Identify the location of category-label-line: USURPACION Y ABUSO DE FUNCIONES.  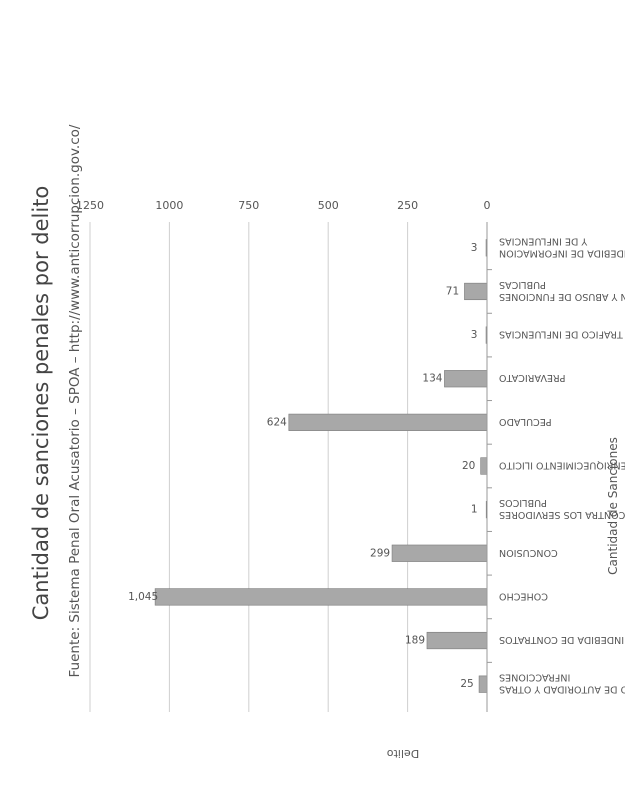
(562, 296).